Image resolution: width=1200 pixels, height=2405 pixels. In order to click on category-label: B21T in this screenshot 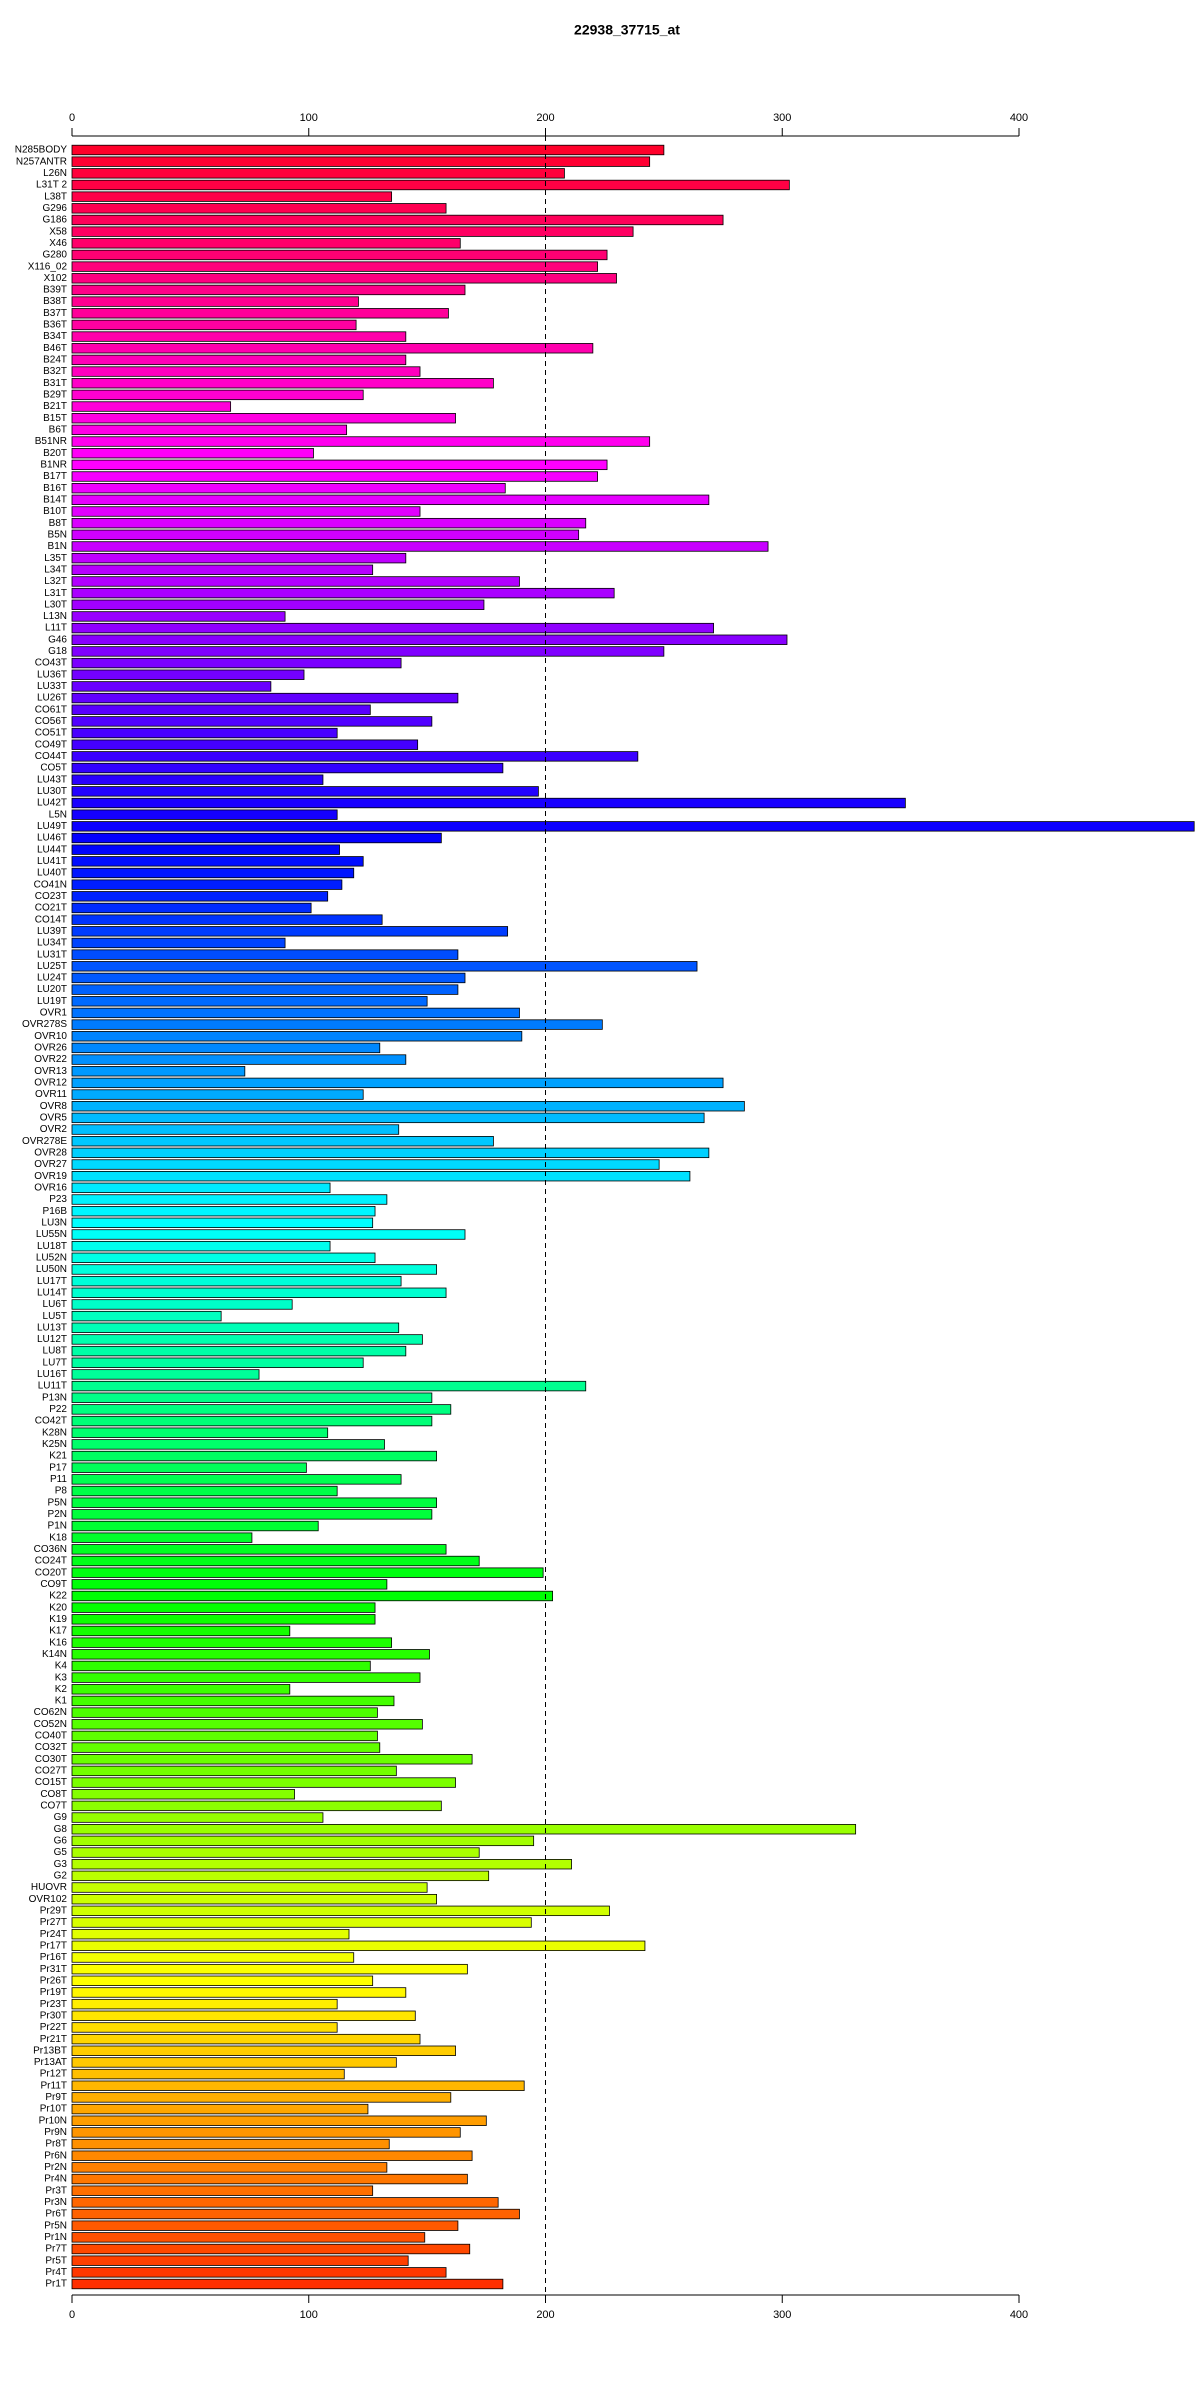, I will do `click(55, 406)`.